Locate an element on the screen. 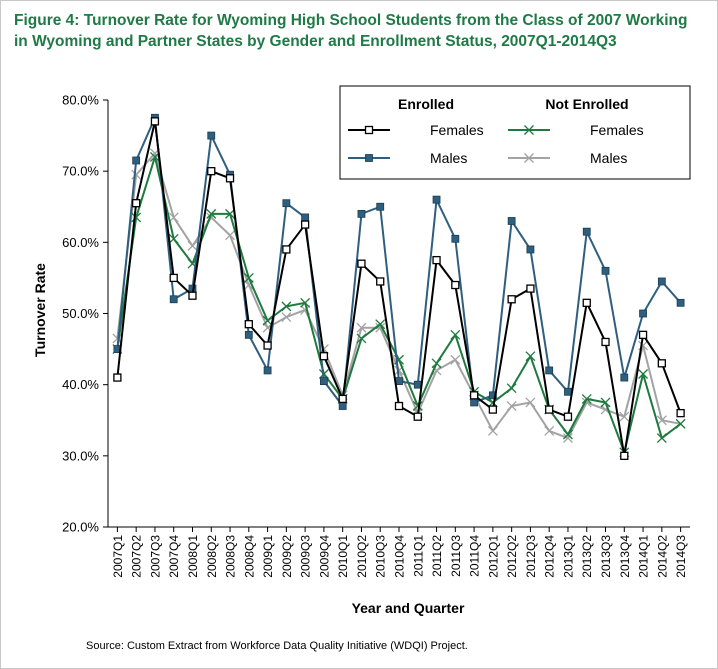 Image resolution: width=718 pixels, height=669 pixels. x-tick-label: 2010Q3 is located at coordinates (381, 556).